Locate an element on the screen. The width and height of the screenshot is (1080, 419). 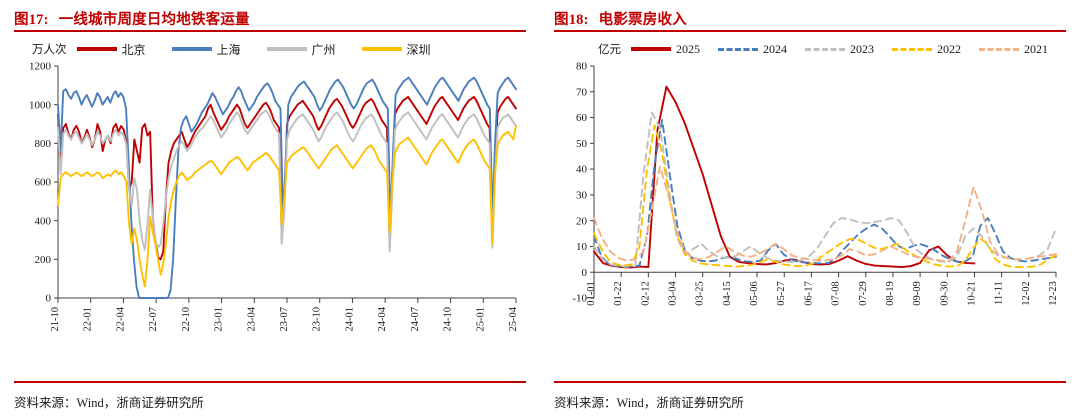
figure-17-top-rule is located at coordinates (270, 31).